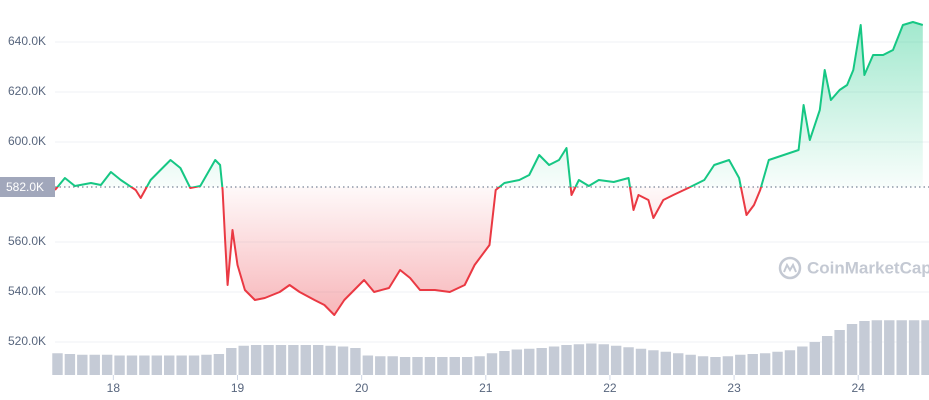 The image size is (929, 400). I want to click on y-tick-label: 540.0K, so click(27, 291).